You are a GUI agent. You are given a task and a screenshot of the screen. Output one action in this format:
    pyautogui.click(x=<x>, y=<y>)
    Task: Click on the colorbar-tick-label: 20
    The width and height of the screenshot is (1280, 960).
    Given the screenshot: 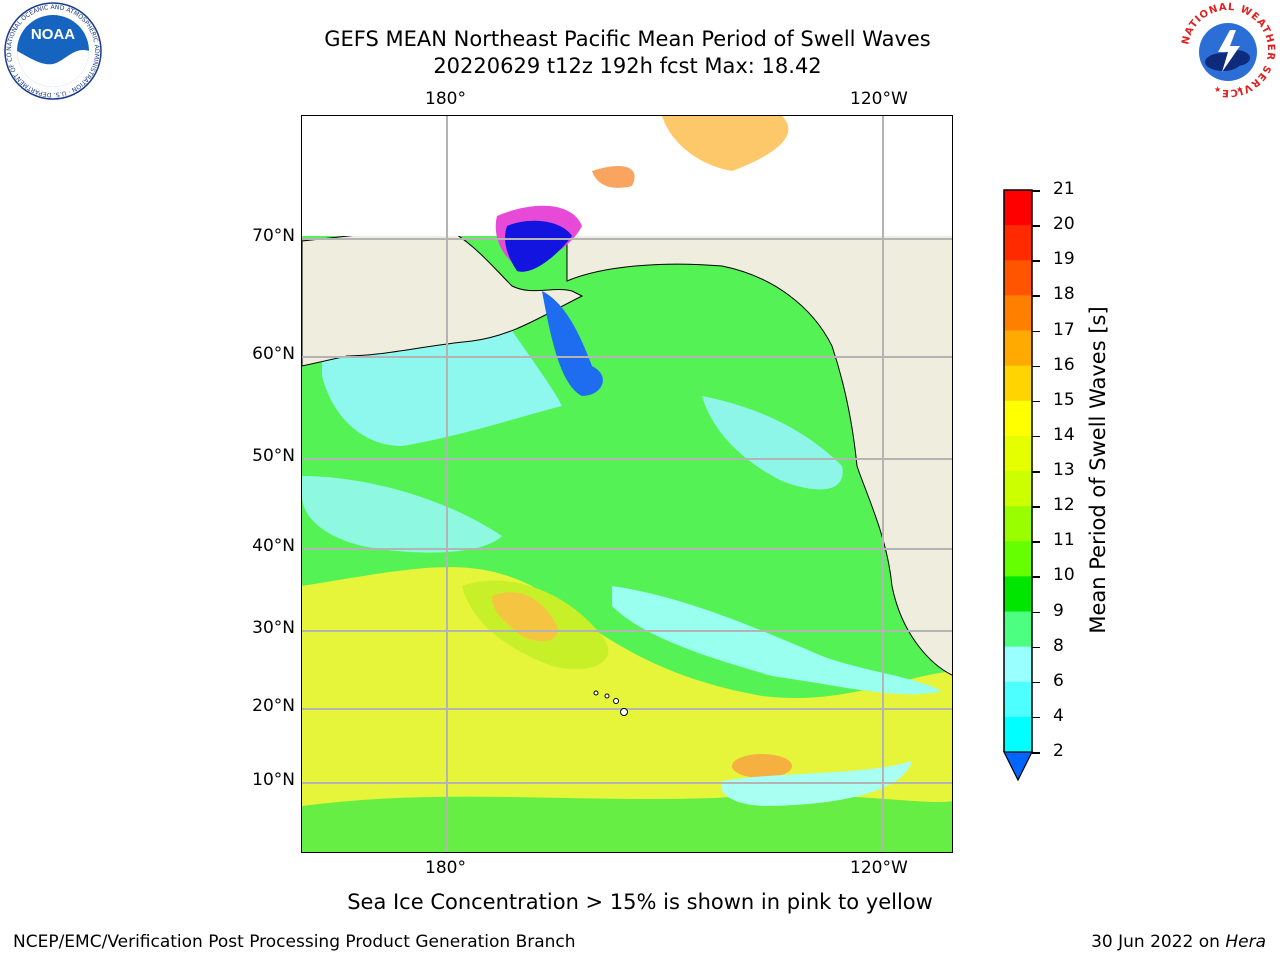 What is the action you would take?
    pyautogui.click(x=1064, y=224)
    